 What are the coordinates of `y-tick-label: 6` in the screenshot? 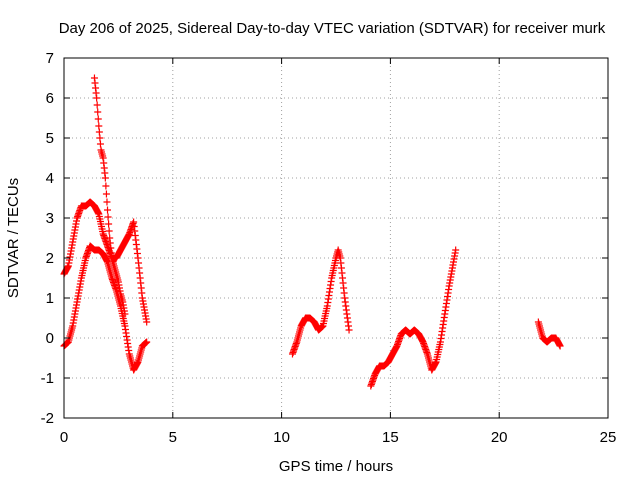 It's located at (50, 98).